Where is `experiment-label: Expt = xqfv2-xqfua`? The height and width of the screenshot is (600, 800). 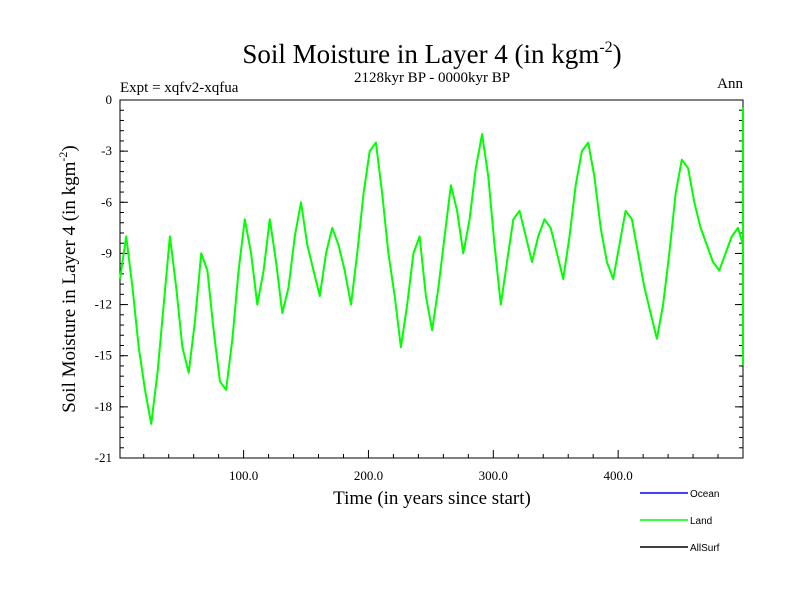 experiment-label: Expt = xqfv2-xqfua is located at coordinates (179, 88).